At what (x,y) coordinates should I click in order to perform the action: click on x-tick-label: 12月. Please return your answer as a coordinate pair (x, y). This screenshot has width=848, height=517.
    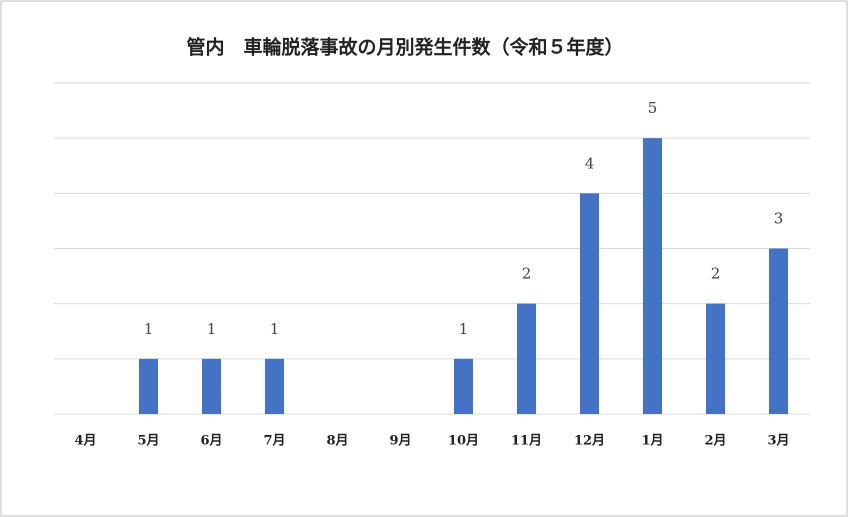
    Looking at the image, I should click on (589, 441).